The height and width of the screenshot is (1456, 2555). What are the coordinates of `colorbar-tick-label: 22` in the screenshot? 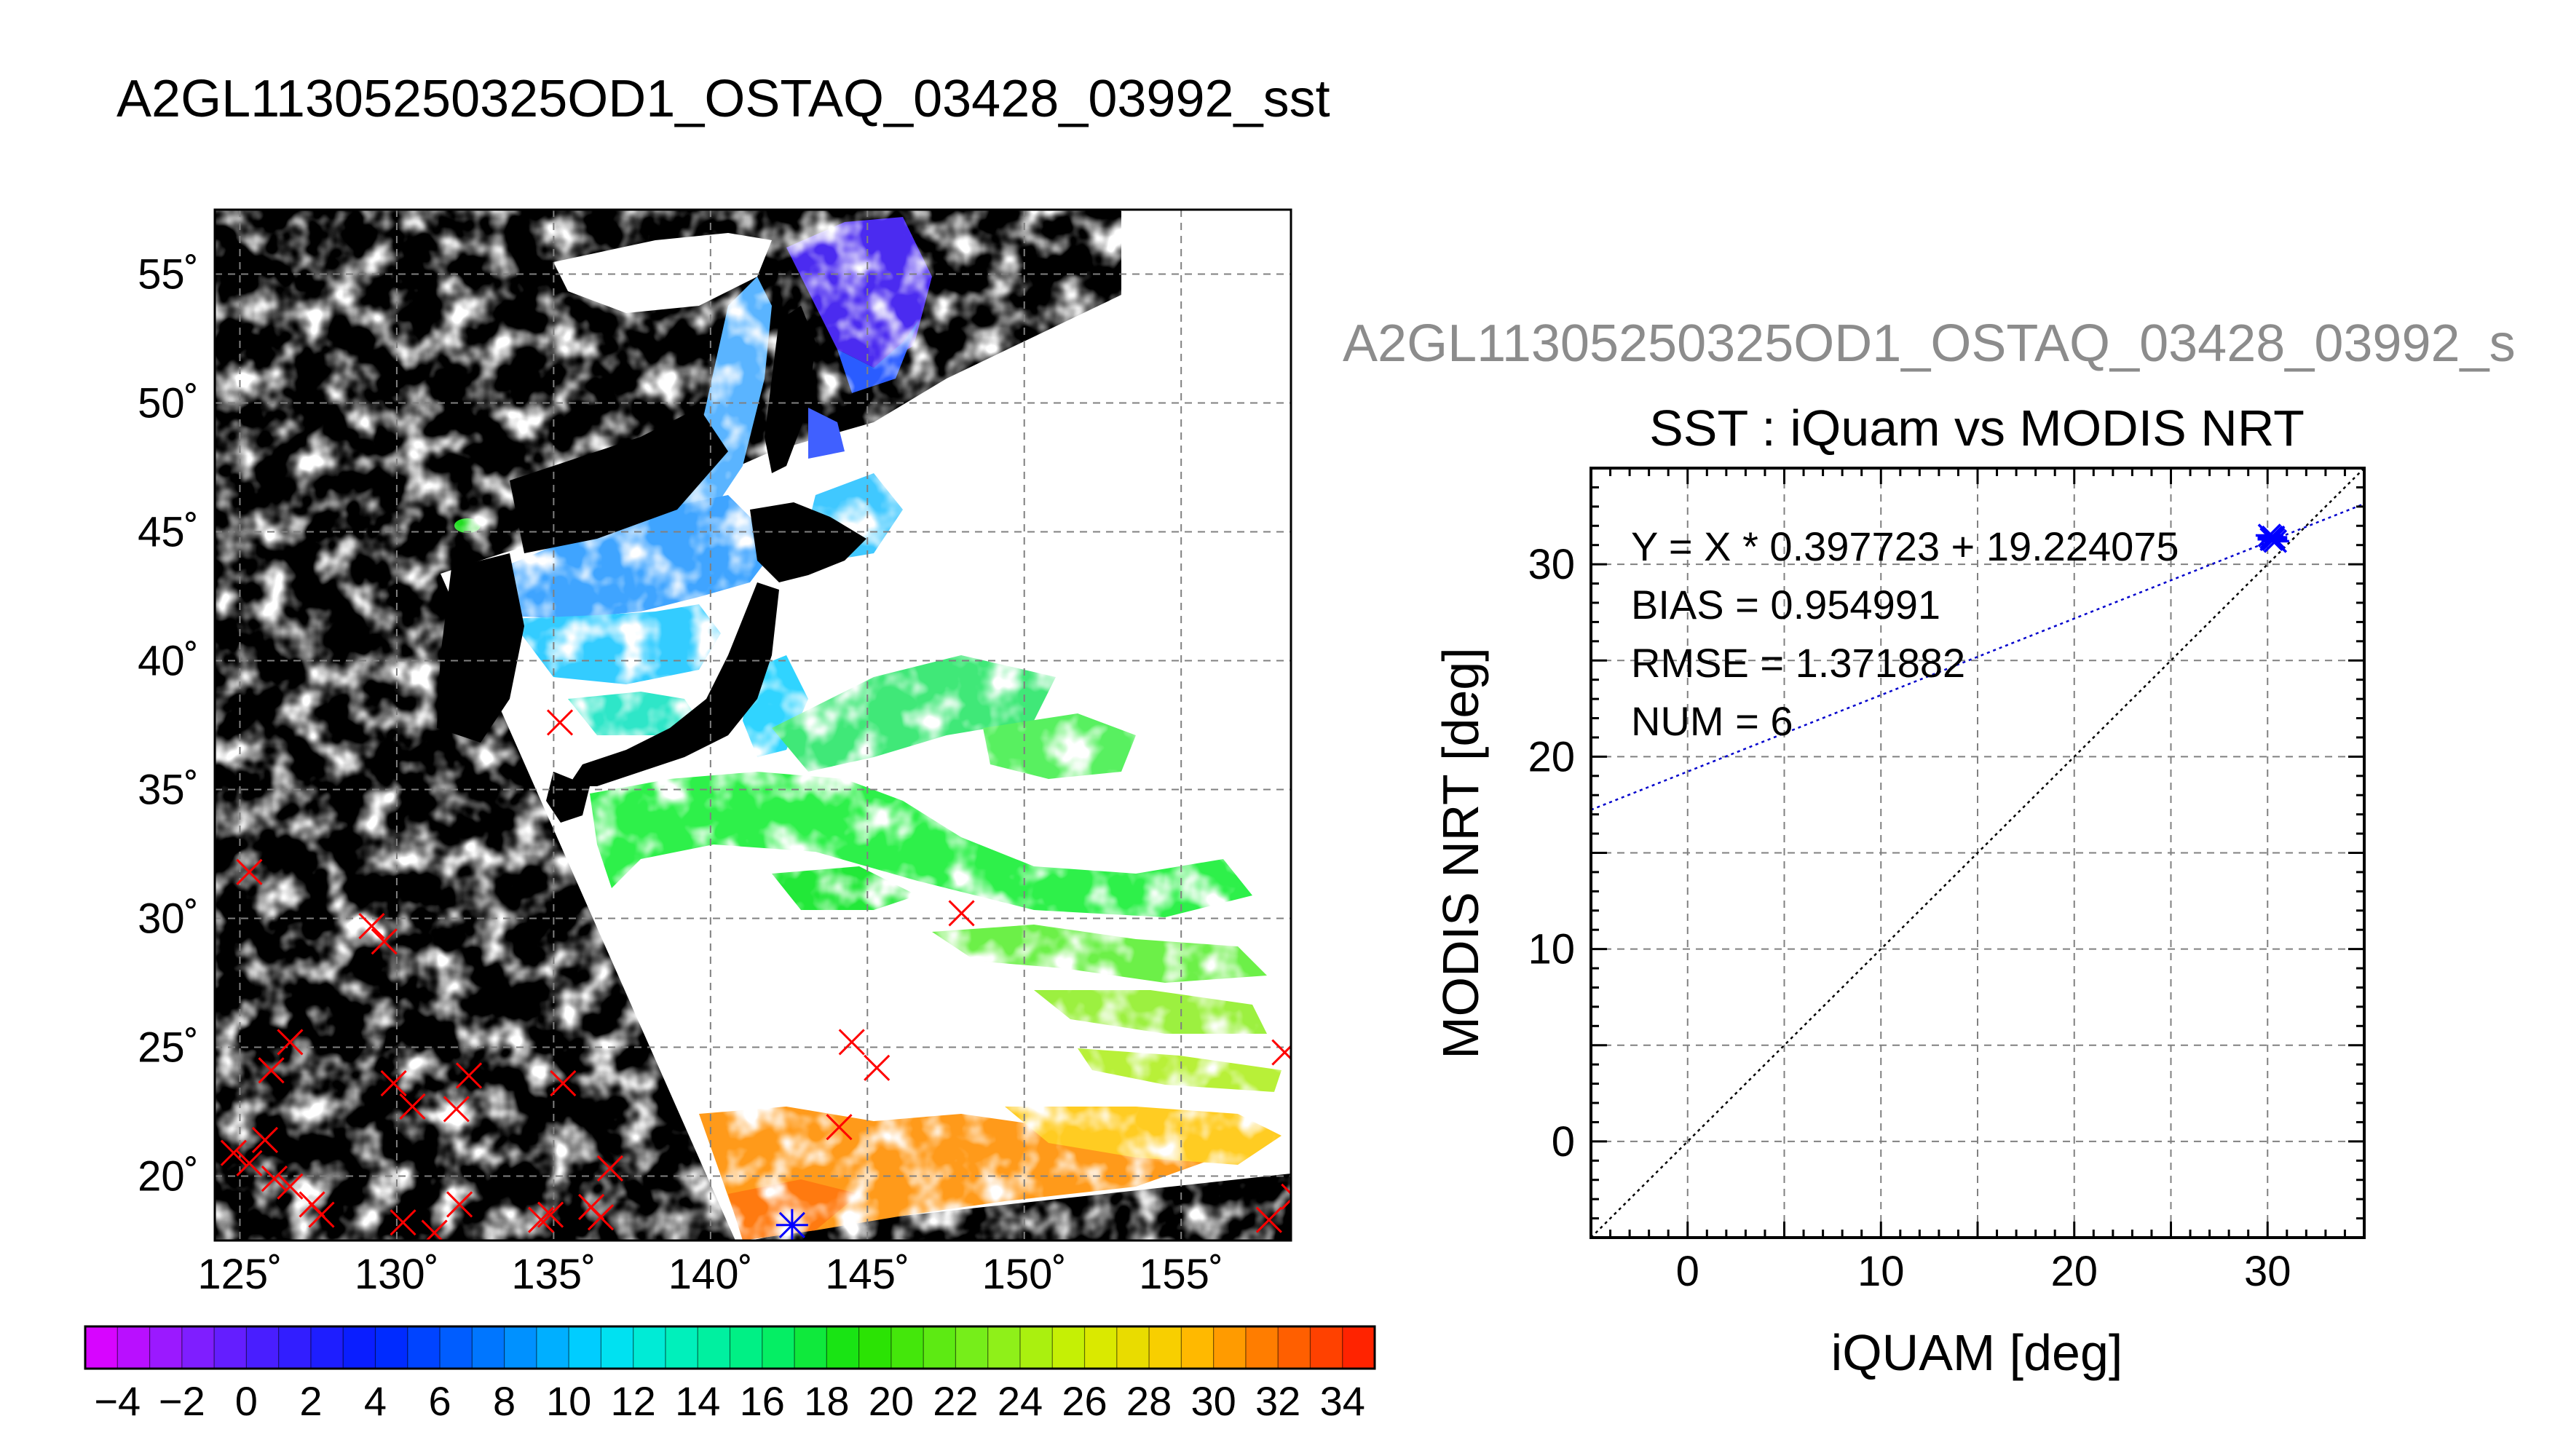 It's located at (955, 1401).